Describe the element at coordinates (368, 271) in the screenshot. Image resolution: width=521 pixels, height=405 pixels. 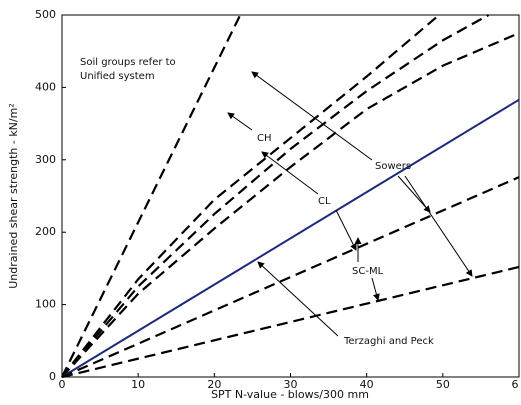
I see `annotation: SC-ML` at that location.